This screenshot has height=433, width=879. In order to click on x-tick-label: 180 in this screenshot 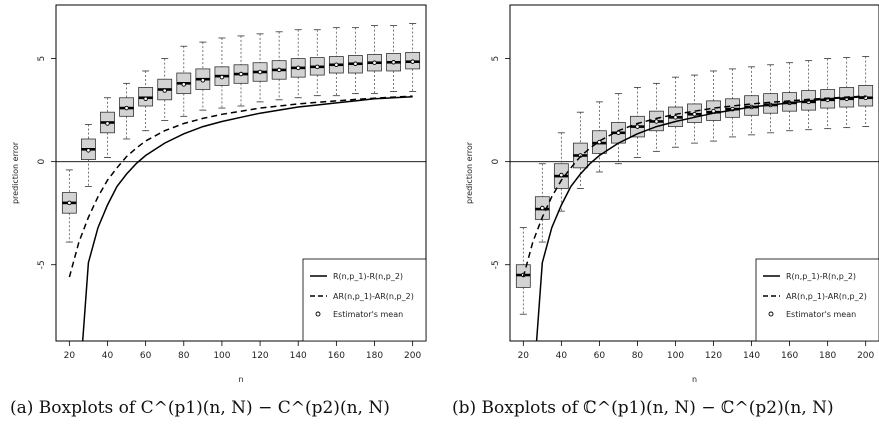, I will do `click(374, 356)`.